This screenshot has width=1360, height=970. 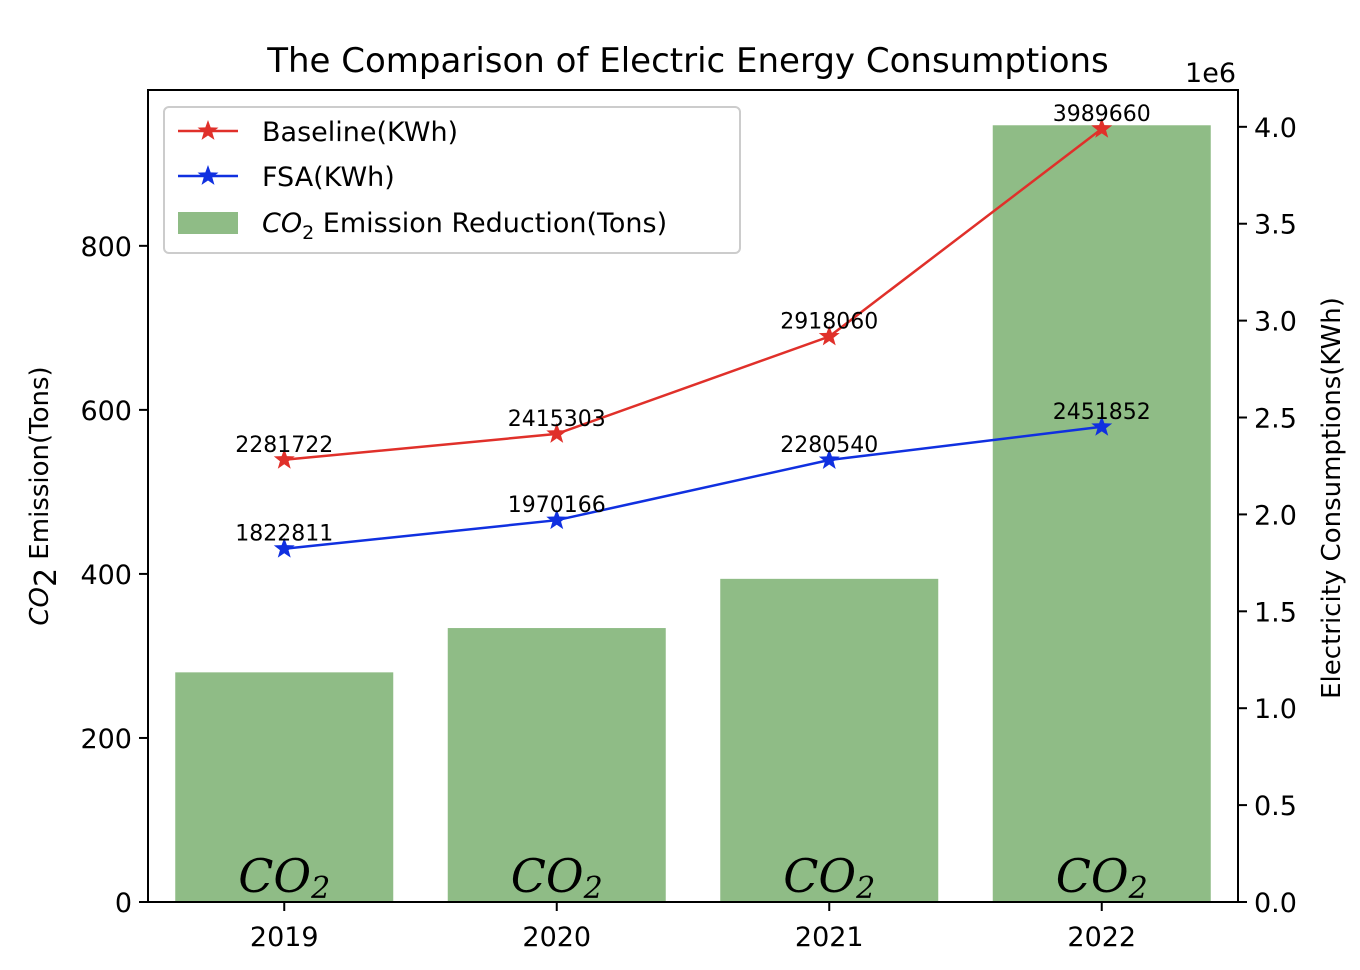 What do you see at coordinates (44, 495) in the screenshot?
I see `left-axis-label: CO2 Emission(Tons)` at bounding box center [44, 495].